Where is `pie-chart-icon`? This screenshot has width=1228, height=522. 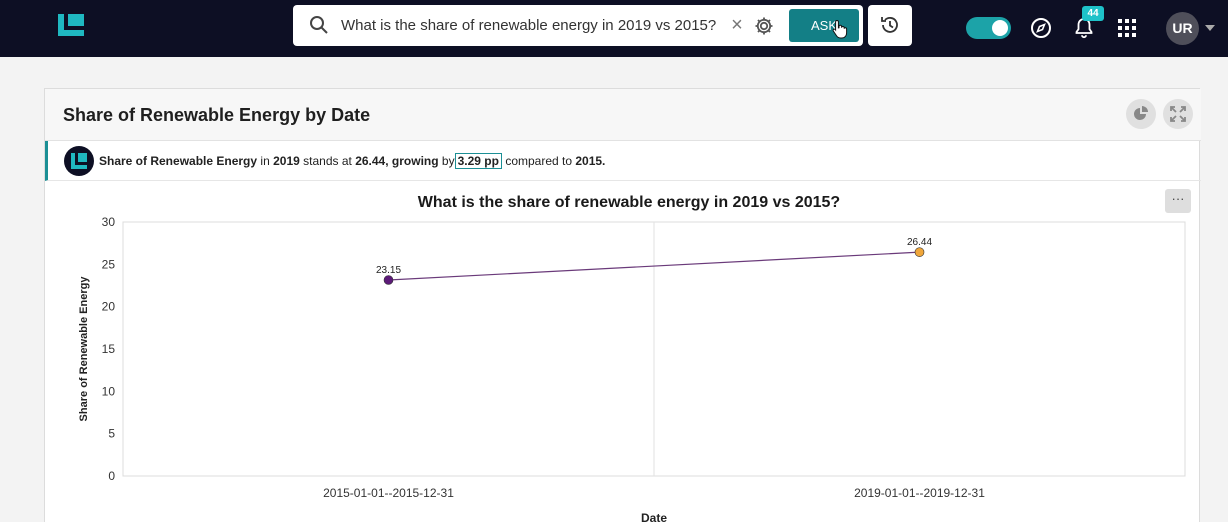
pie-chart-icon is located at coordinates (1141, 113).